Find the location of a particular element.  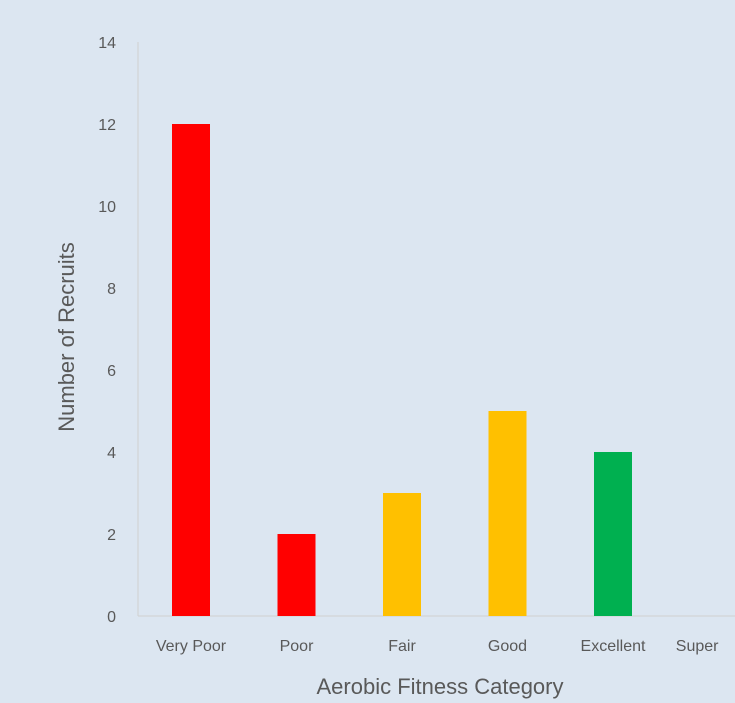

x-tick-label: Very Poor is located at coordinates (191, 646).